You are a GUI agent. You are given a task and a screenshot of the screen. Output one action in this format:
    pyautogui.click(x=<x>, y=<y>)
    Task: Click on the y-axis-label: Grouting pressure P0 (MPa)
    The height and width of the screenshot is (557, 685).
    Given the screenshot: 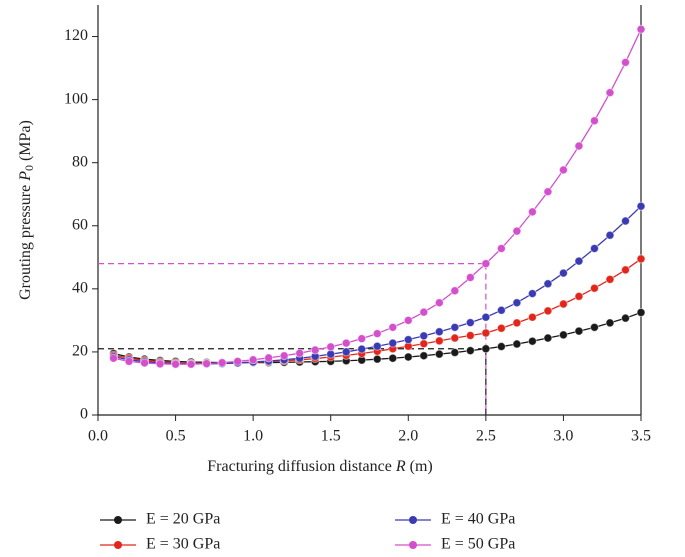 What is the action you would take?
    pyautogui.click(x=26, y=210)
    